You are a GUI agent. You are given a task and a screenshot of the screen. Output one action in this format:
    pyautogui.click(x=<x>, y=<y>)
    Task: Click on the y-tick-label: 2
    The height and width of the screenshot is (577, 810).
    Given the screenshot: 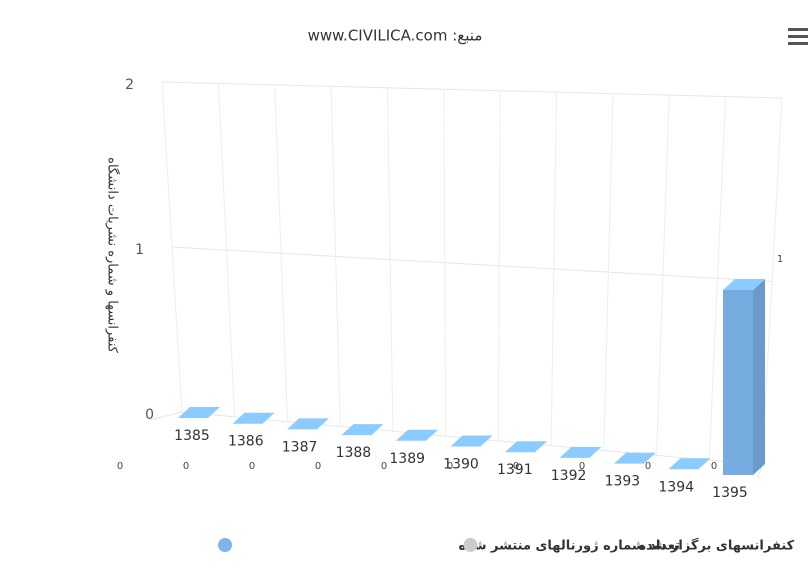 What is the action you would take?
    pyautogui.click(x=129, y=85)
    